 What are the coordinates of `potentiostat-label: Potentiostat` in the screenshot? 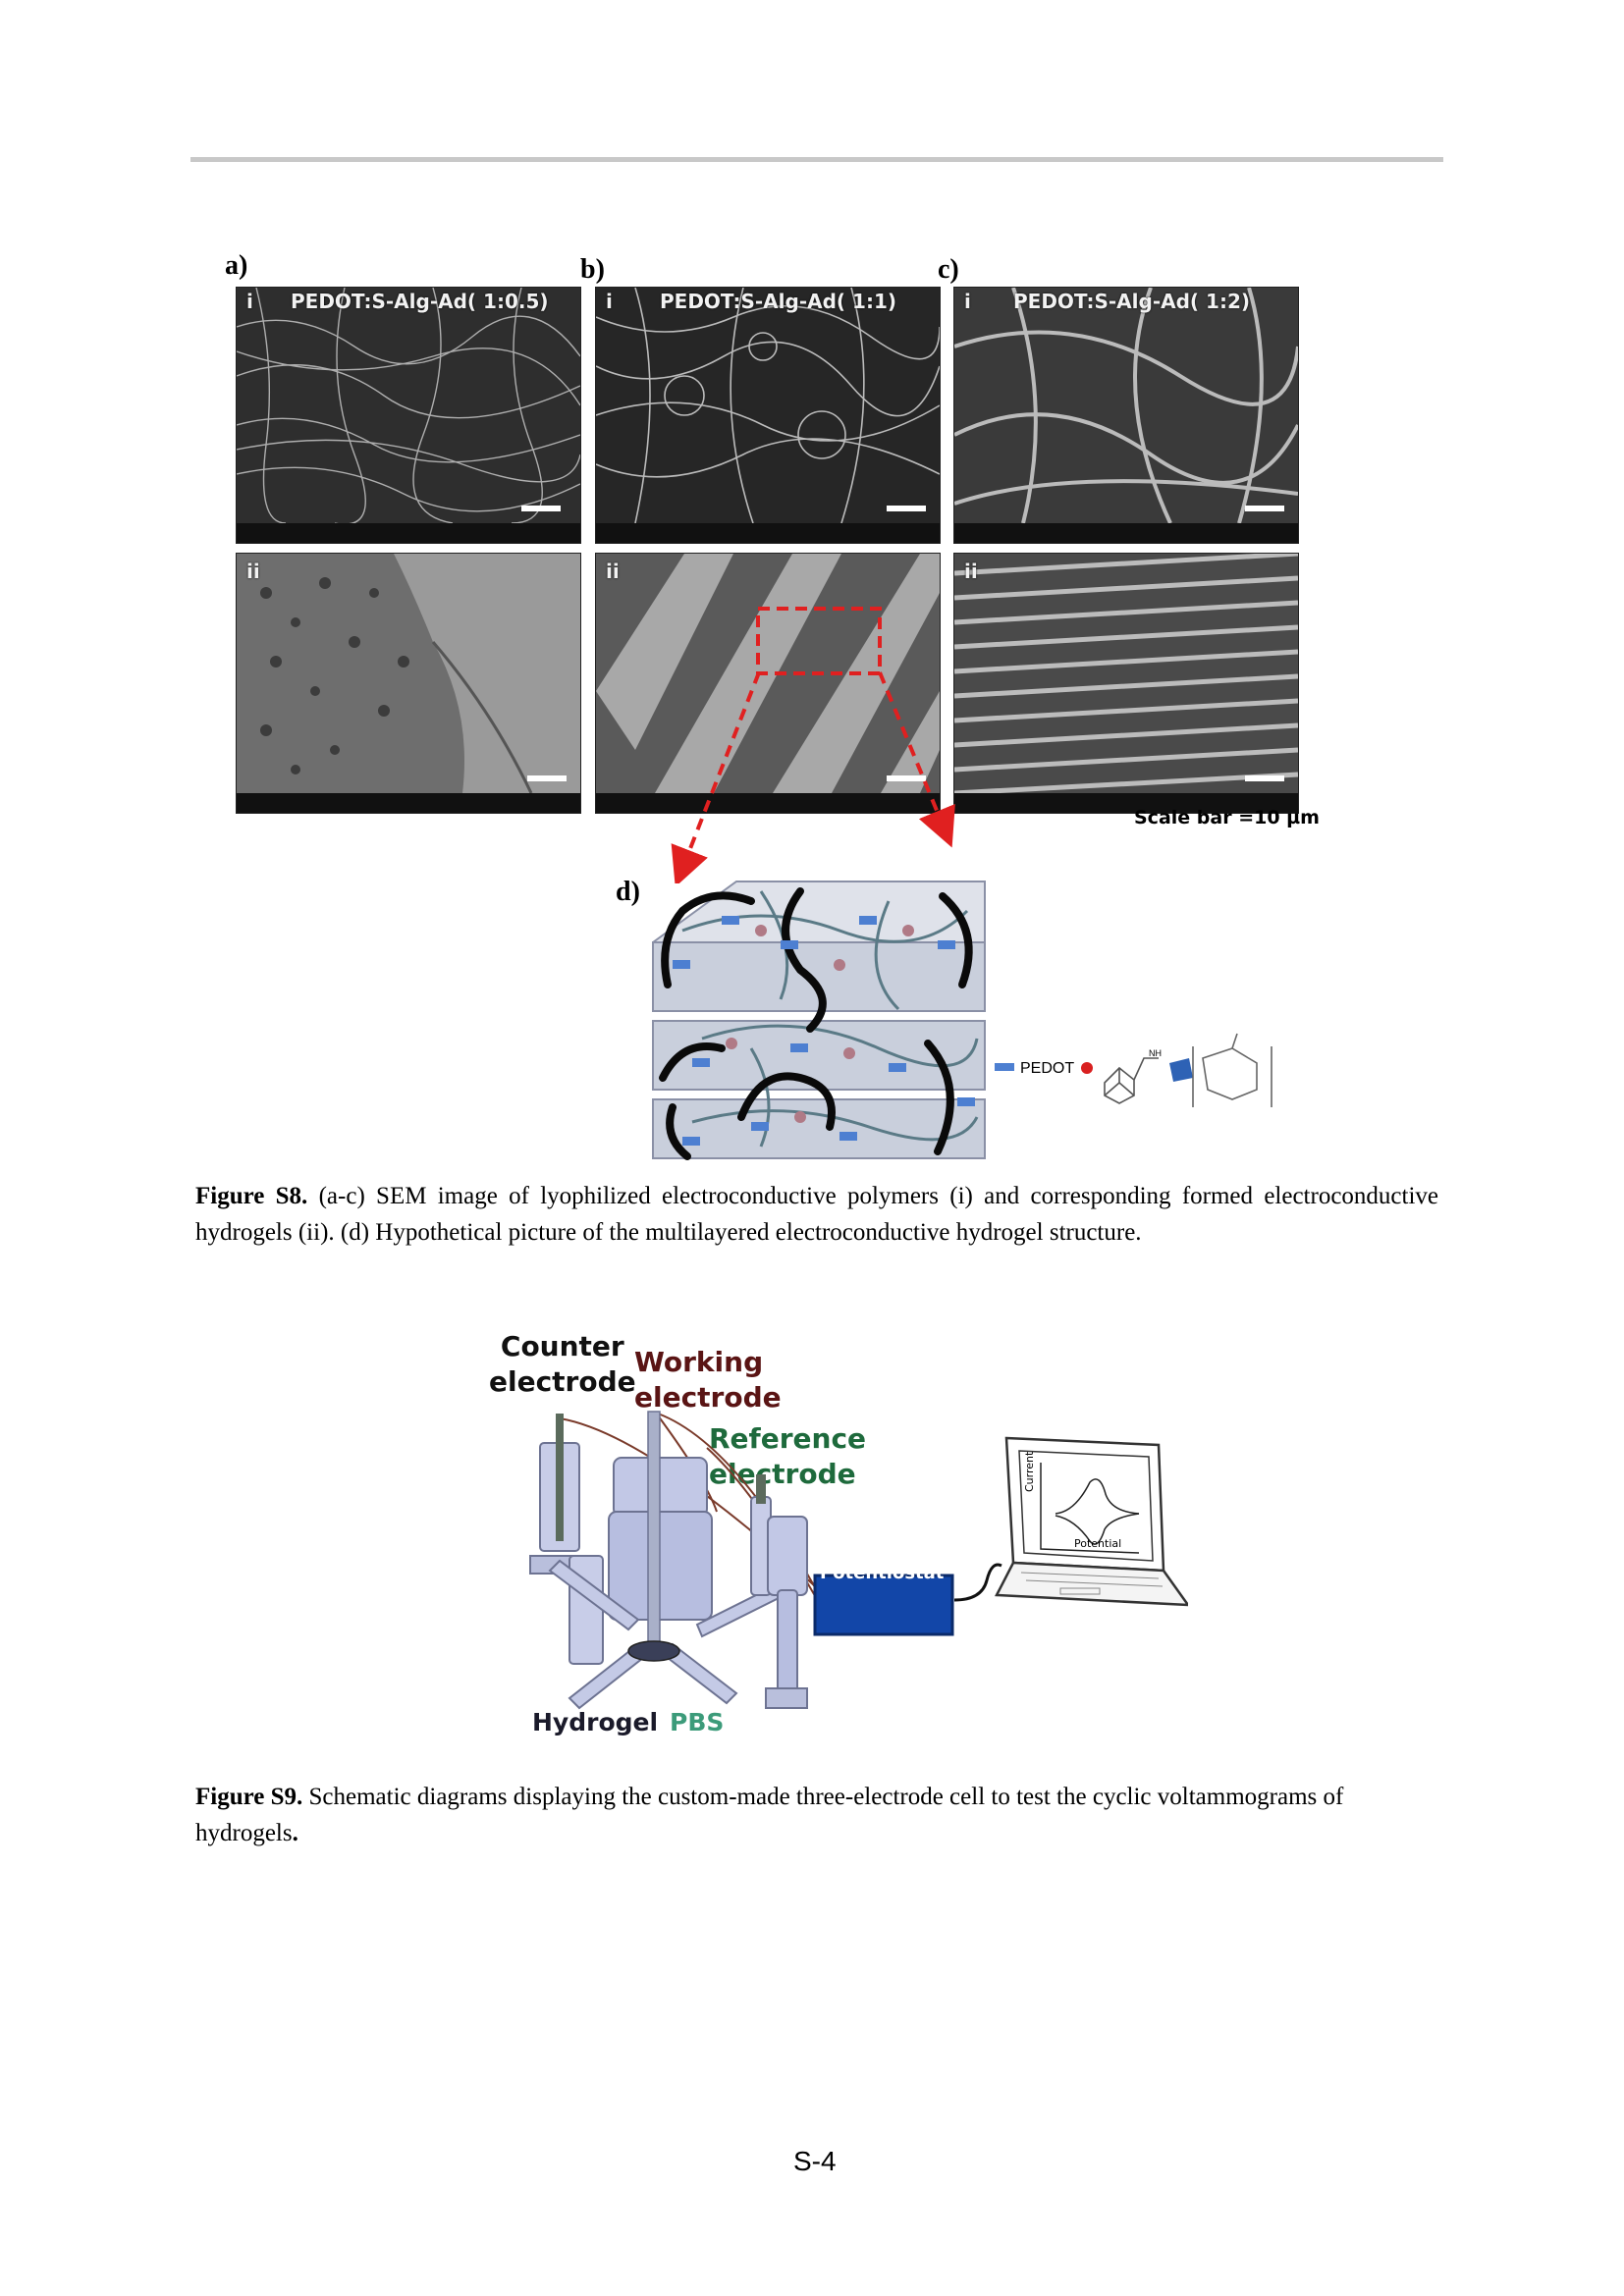 It's located at (882, 1573).